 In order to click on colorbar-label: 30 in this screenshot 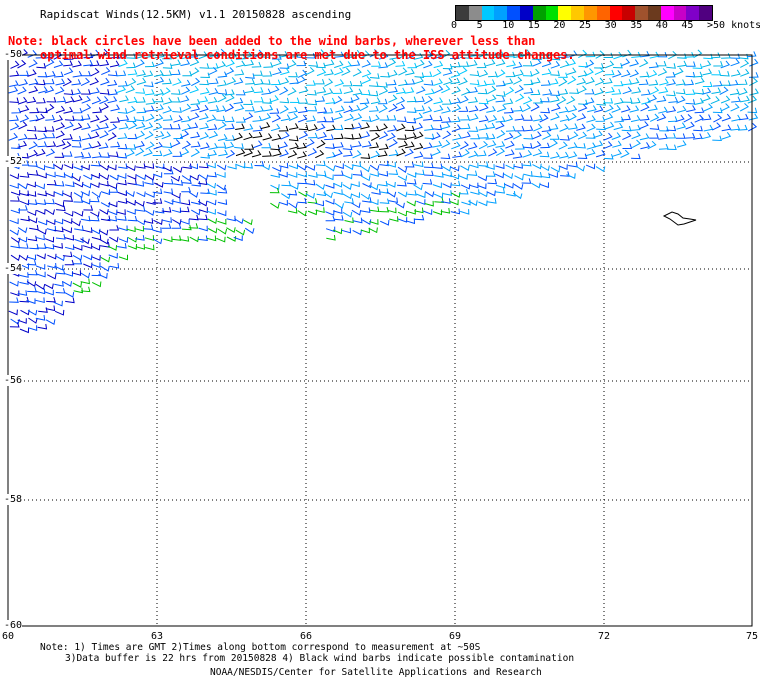, I will do `click(610, 25)`.